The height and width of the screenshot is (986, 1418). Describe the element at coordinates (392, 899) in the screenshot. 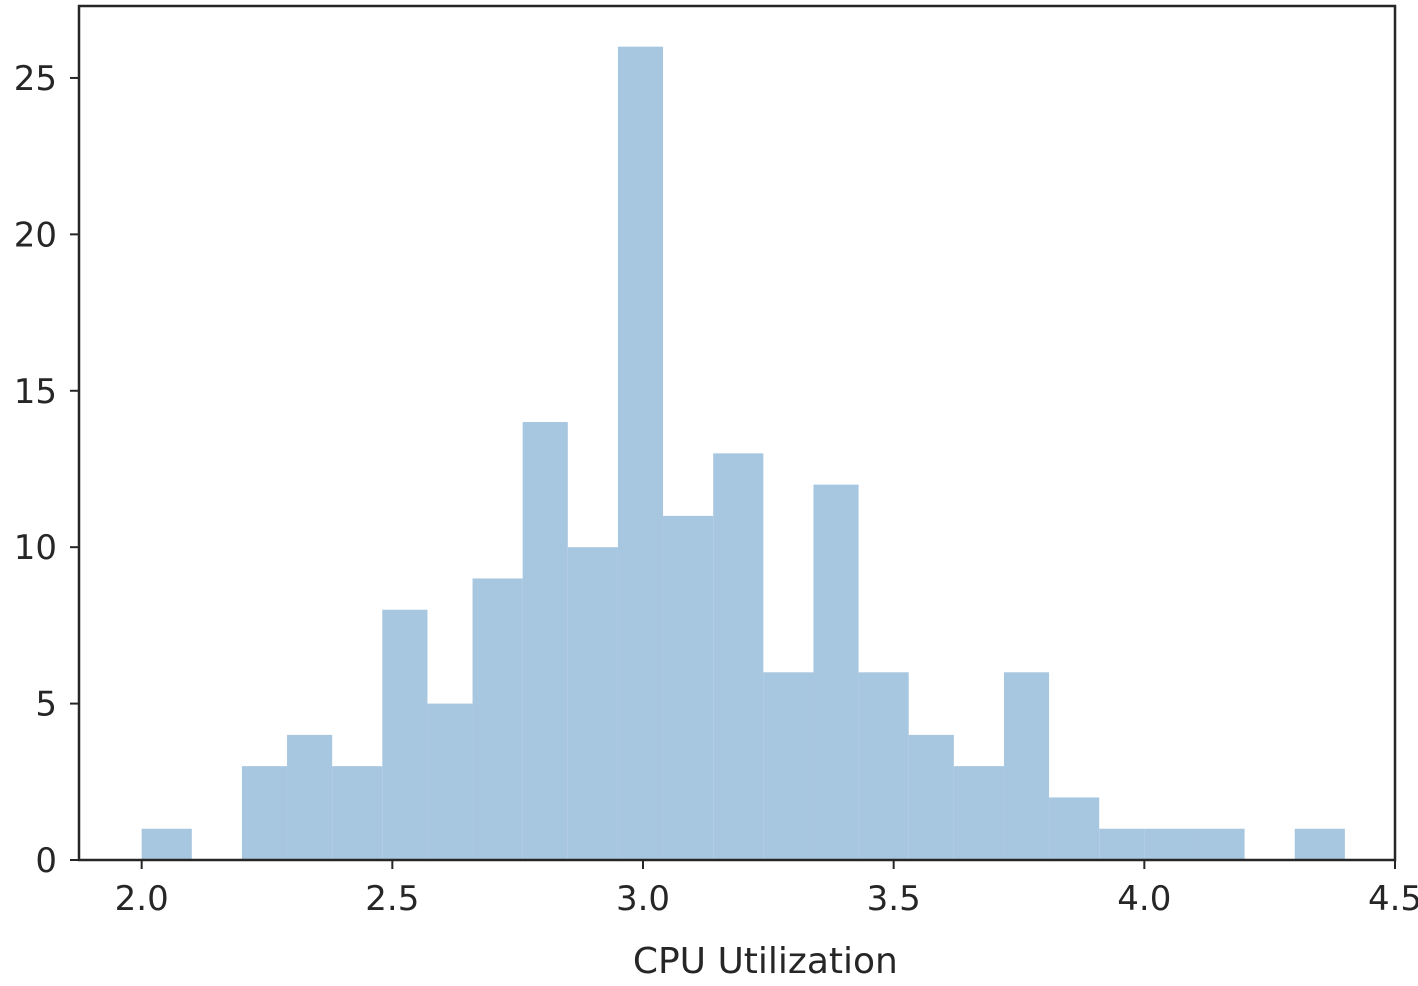

I see `x-tick-label-1: 2.5` at that location.